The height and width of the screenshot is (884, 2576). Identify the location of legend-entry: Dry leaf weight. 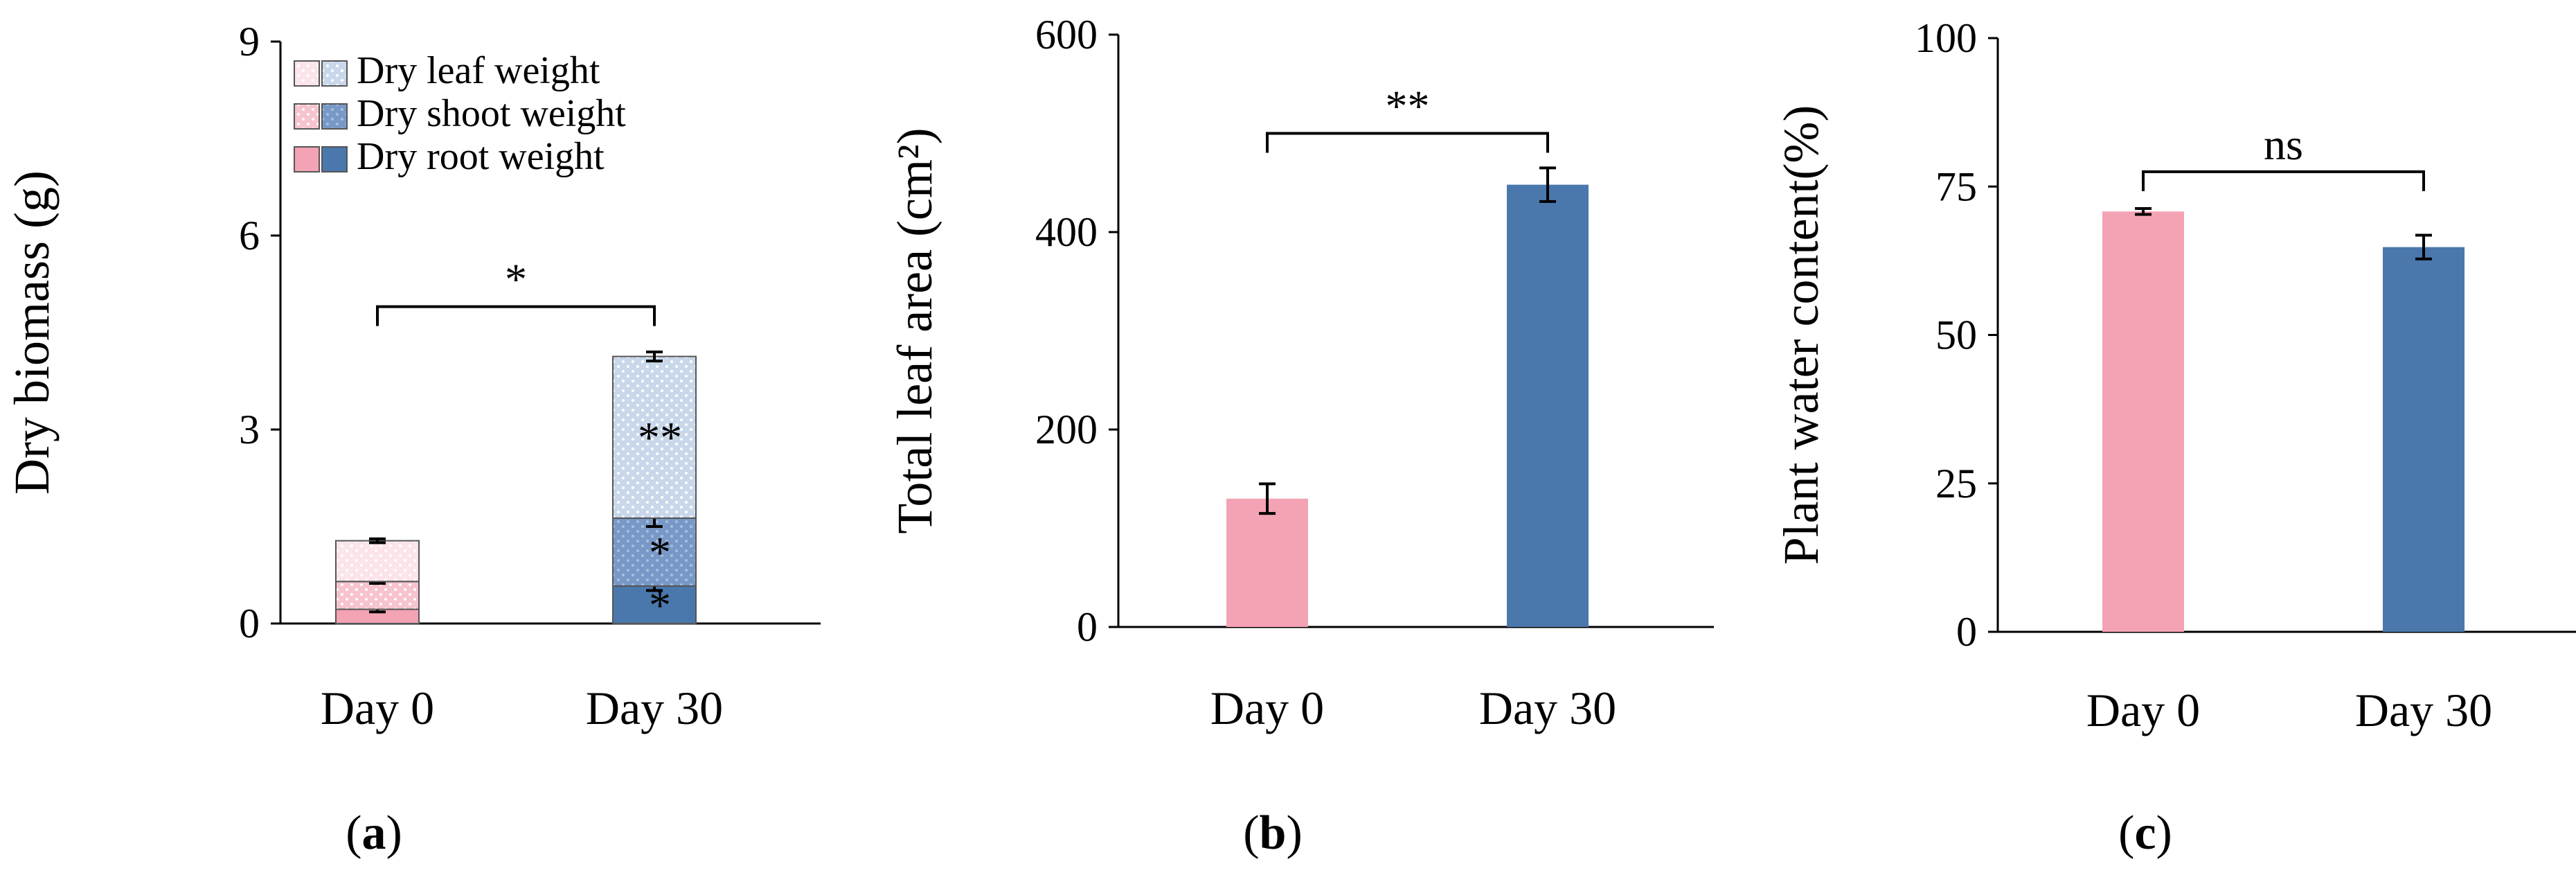
(479, 70).